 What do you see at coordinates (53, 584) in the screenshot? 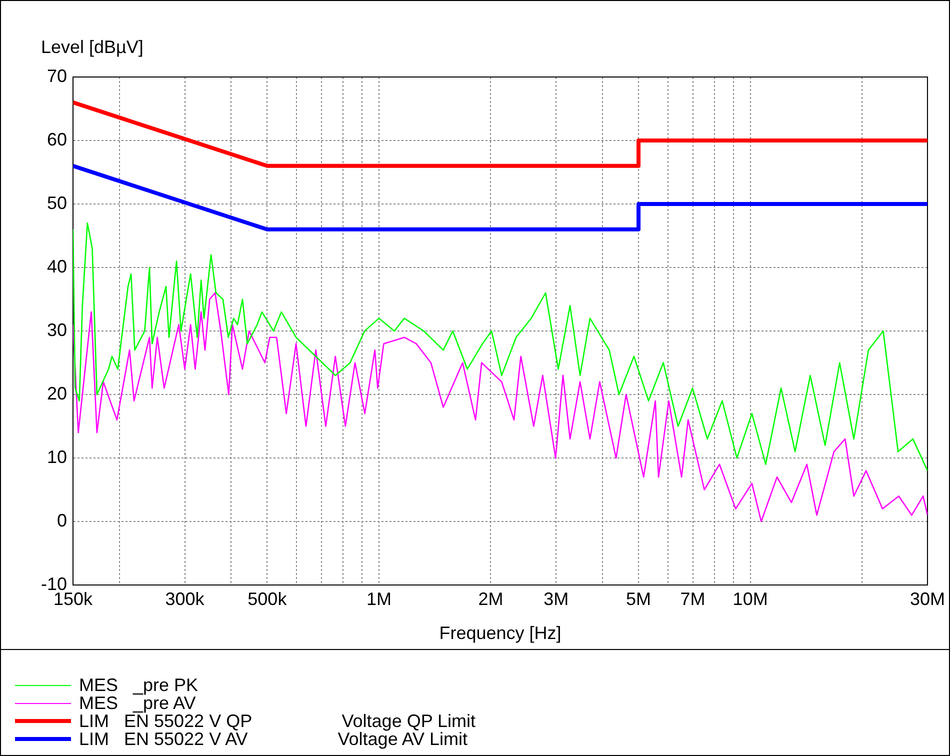
I see `y-tick-label: -10` at bounding box center [53, 584].